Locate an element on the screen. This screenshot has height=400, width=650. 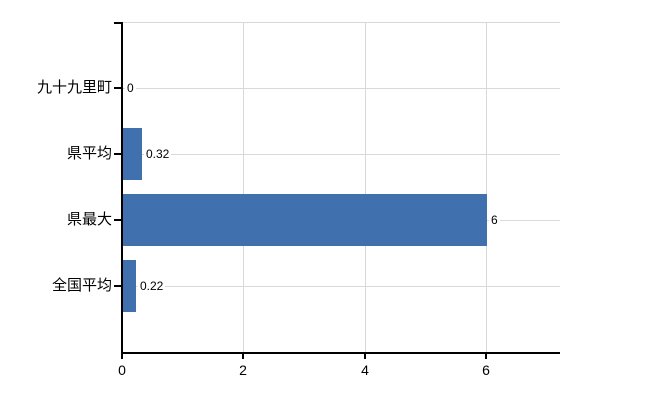
category-label: 全国平均 is located at coordinates (81, 285).